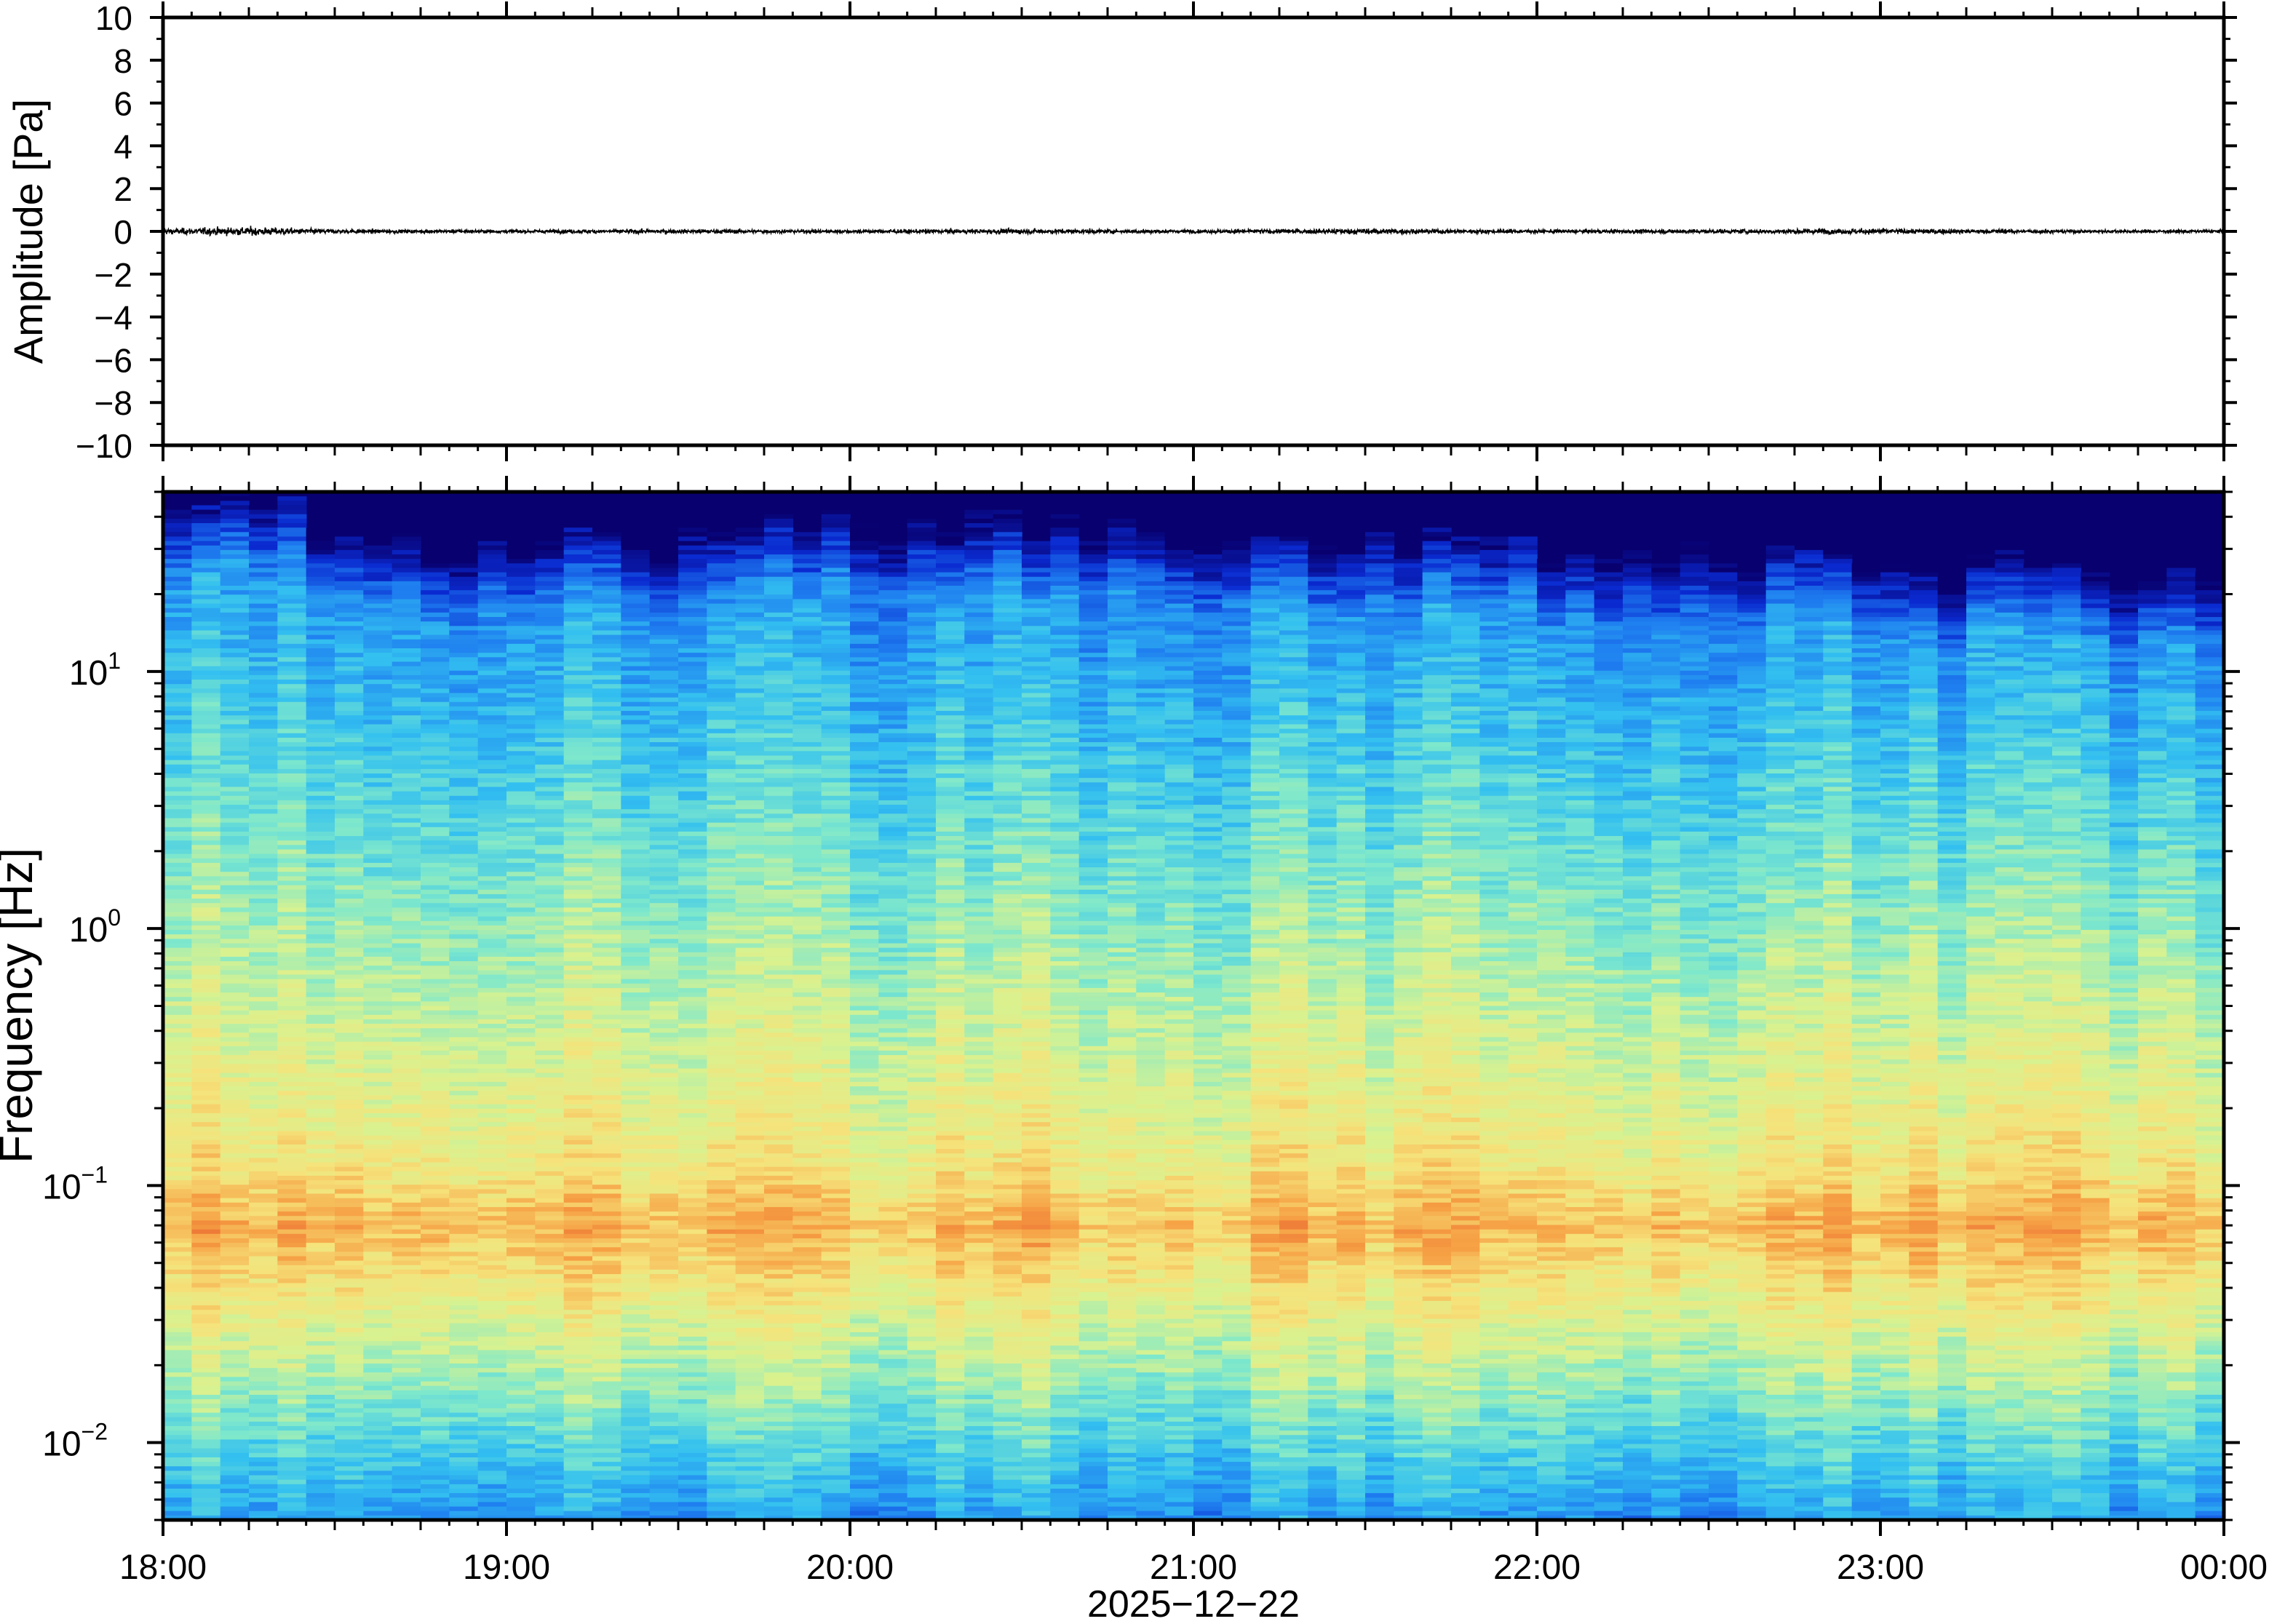 Image resolution: width=2269 pixels, height=1624 pixels. What do you see at coordinates (114, 18) in the screenshot?
I see `amplitude-tick-label: 10` at bounding box center [114, 18].